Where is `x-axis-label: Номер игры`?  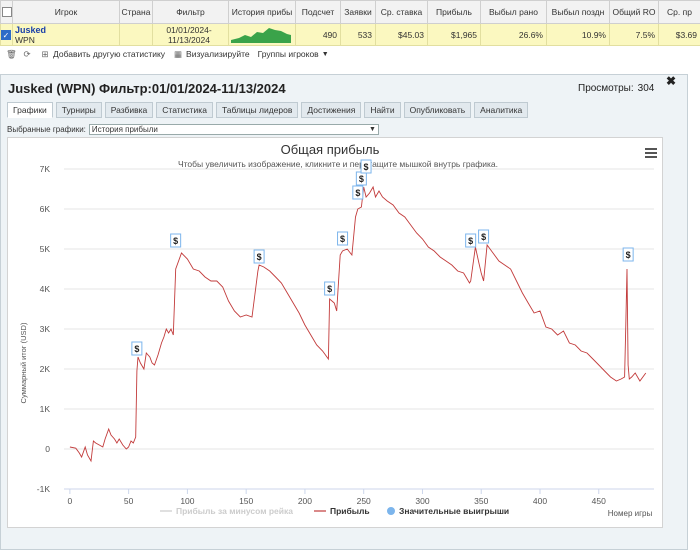
x-axis-label: Номер игры is located at coordinates (630, 513).